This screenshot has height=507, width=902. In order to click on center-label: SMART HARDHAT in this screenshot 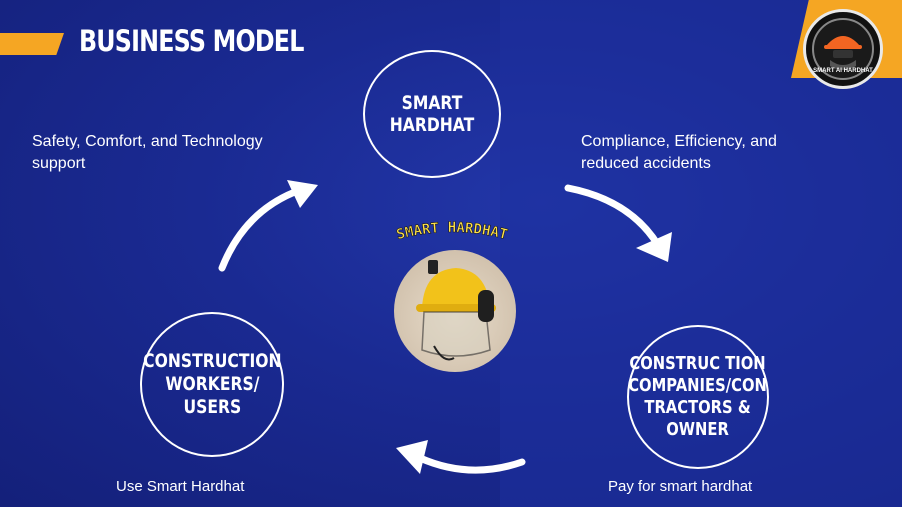, I will do `click(452, 232)`.